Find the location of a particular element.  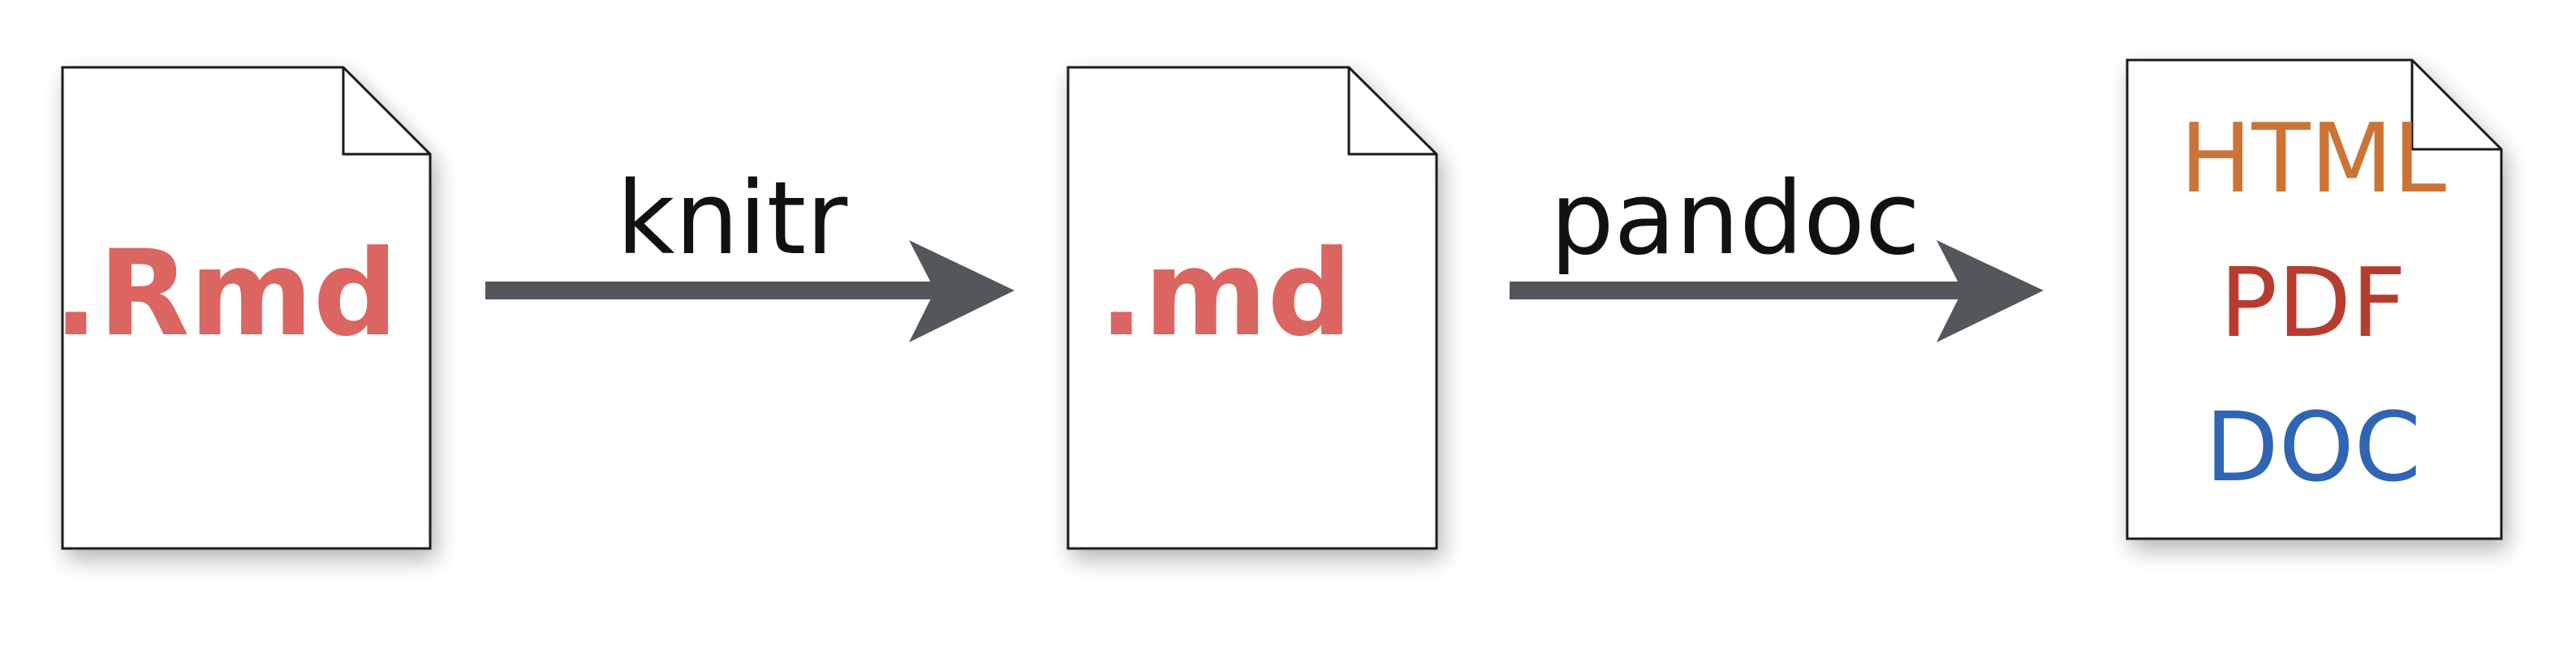

output-format-pdf: PDF is located at coordinates (2313, 303).